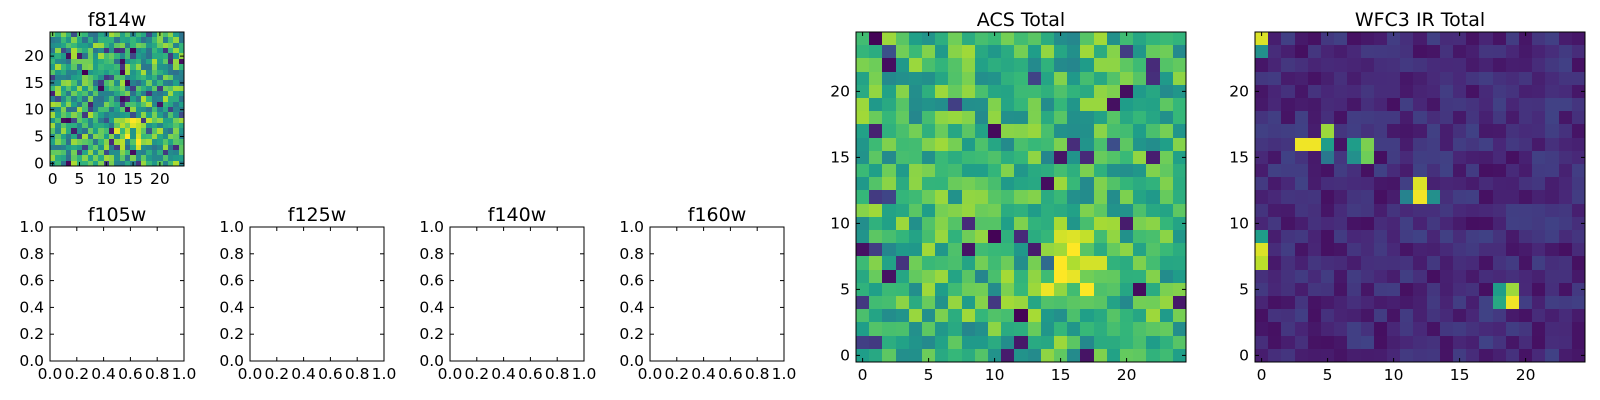 This screenshot has width=1600, height=400. Describe the element at coordinates (1262, 375) in the screenshot. I see `x-tick-label: 0` at that location.